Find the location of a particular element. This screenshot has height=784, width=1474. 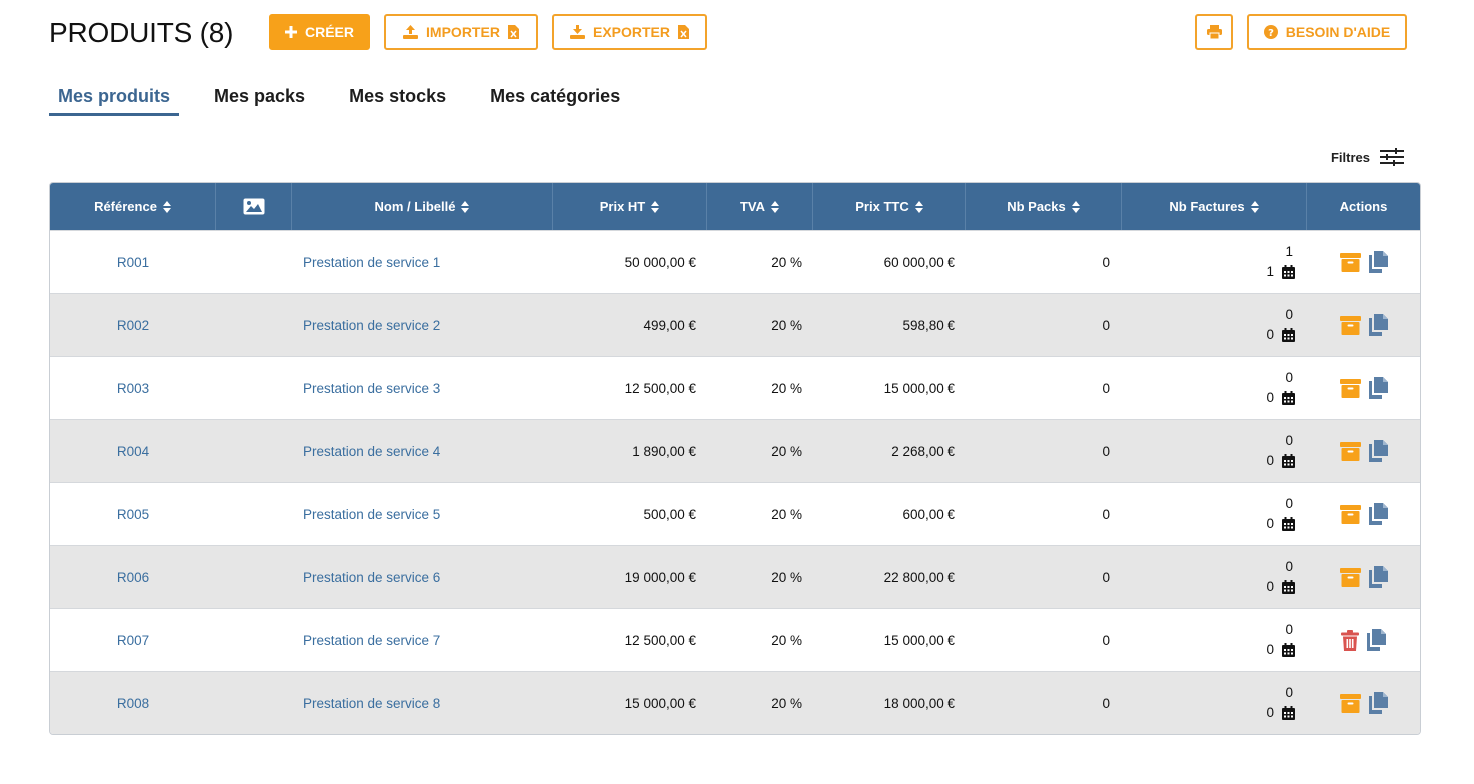

reference-link: R005 is located at coordinates (133, 514).